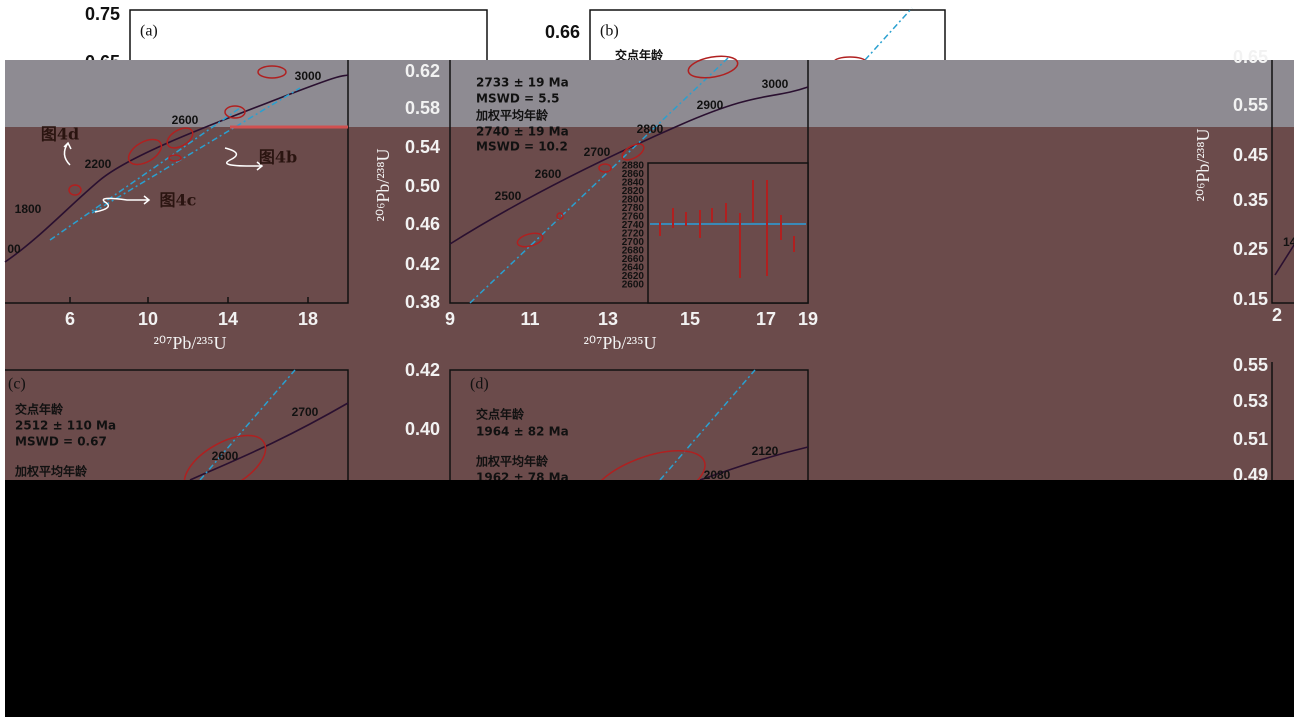 The image size is (1294, 717). I want to click on top-layer, so click(537, 37).